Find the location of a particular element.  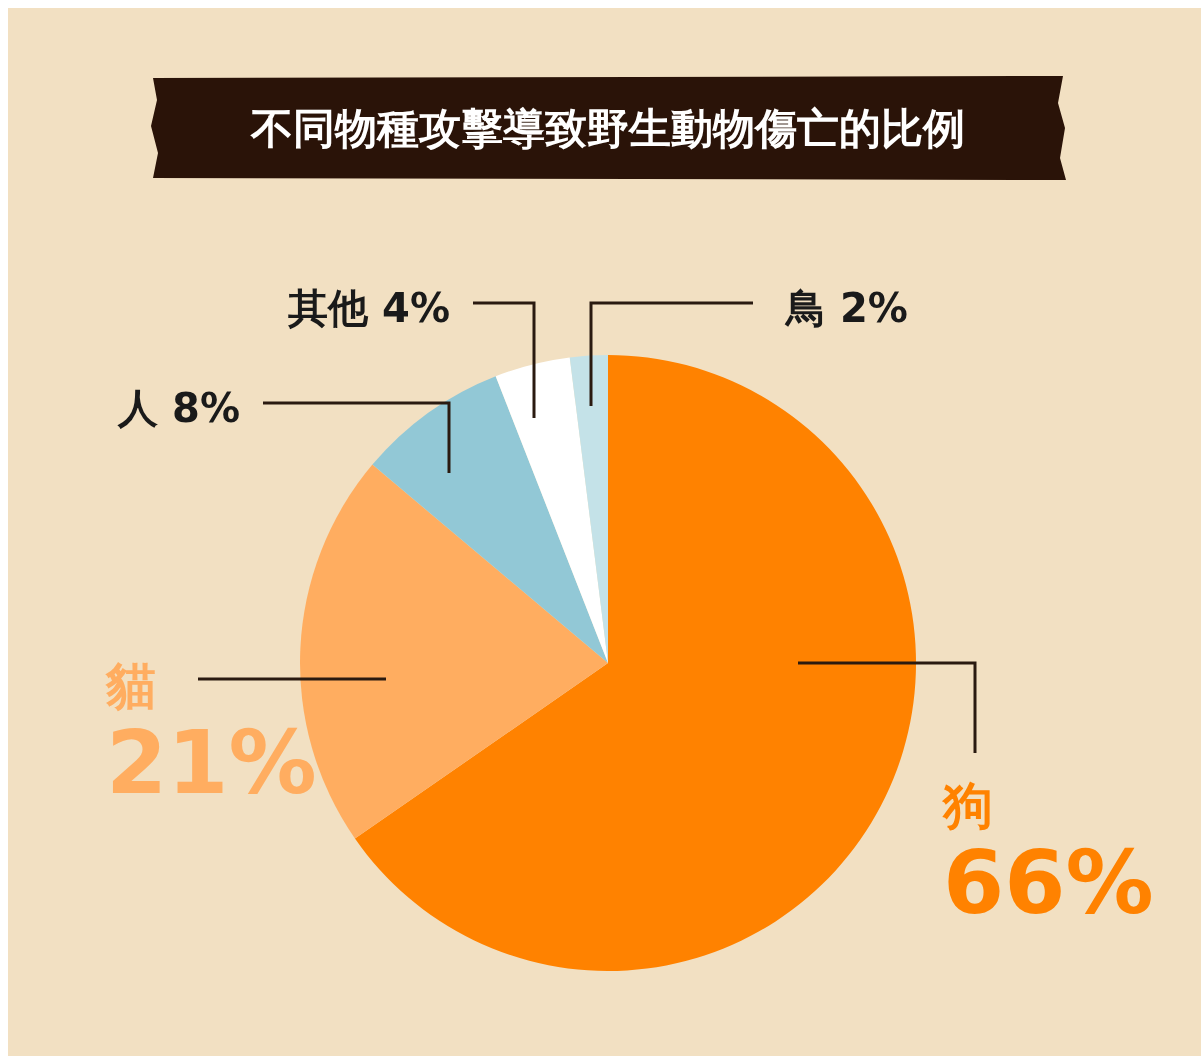

slice-label: 人 8% is located at coordinates (178, 408).